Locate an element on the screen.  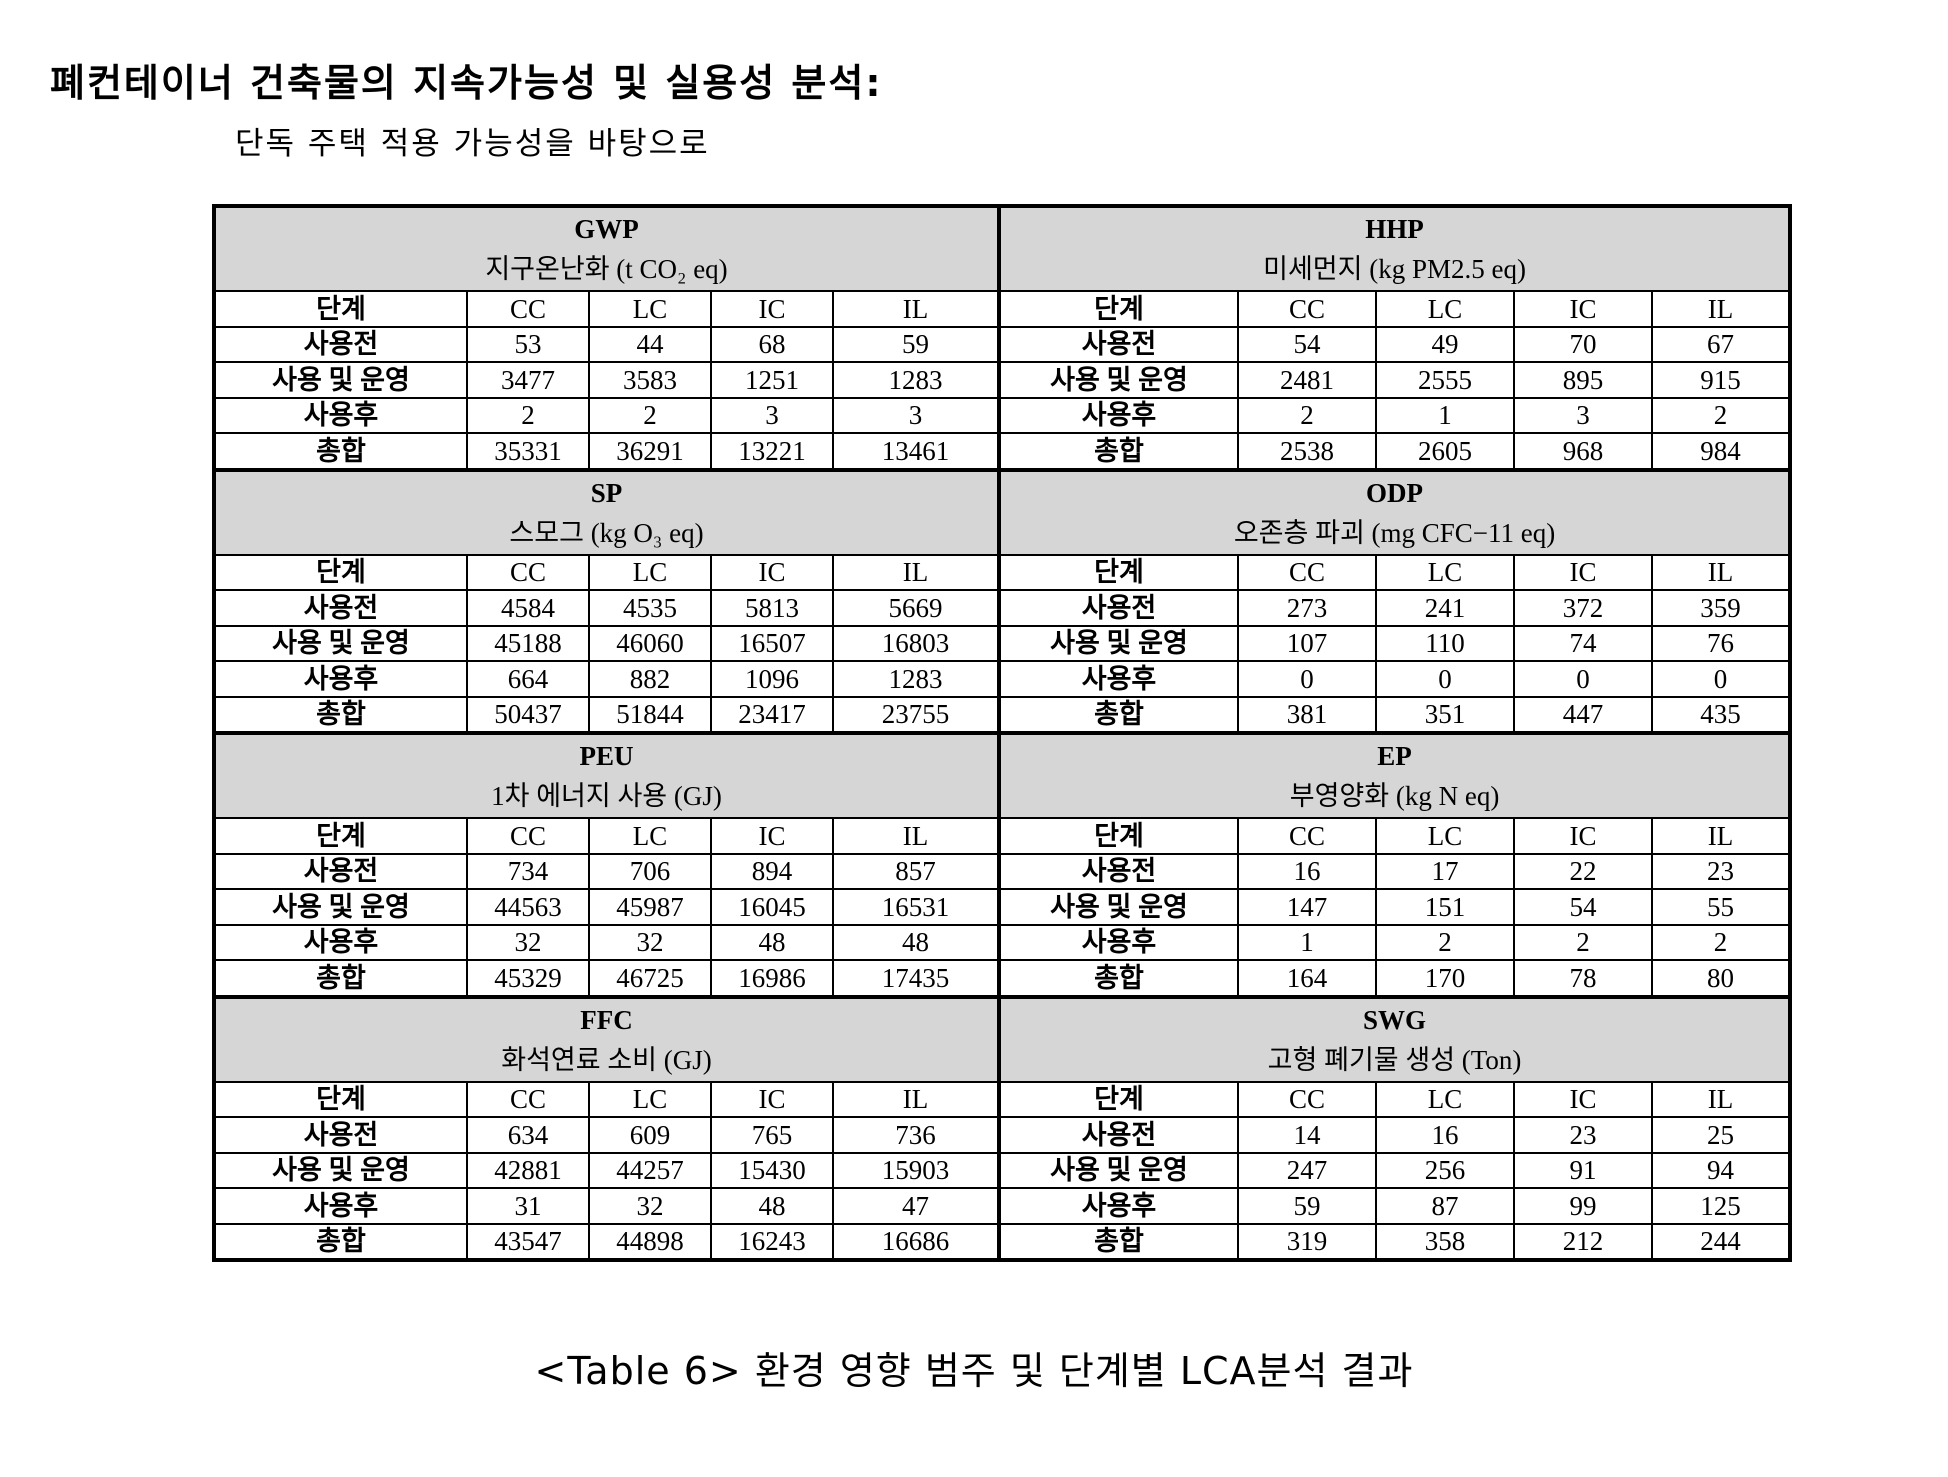
category-description: 오존층 파괴 (mg CFC−11 eq) is located at coordinates (1394, 532).